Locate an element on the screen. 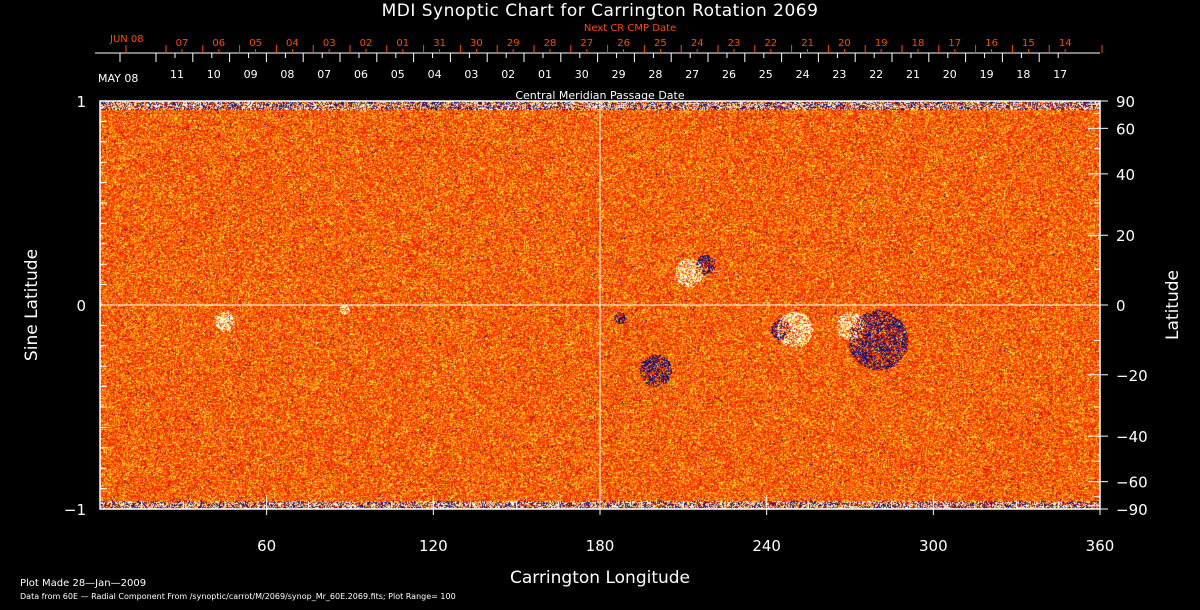 The width and height of the screenshot is (1200, 610). y2-tick-label: 60 is located at coordinates (1125, 129).